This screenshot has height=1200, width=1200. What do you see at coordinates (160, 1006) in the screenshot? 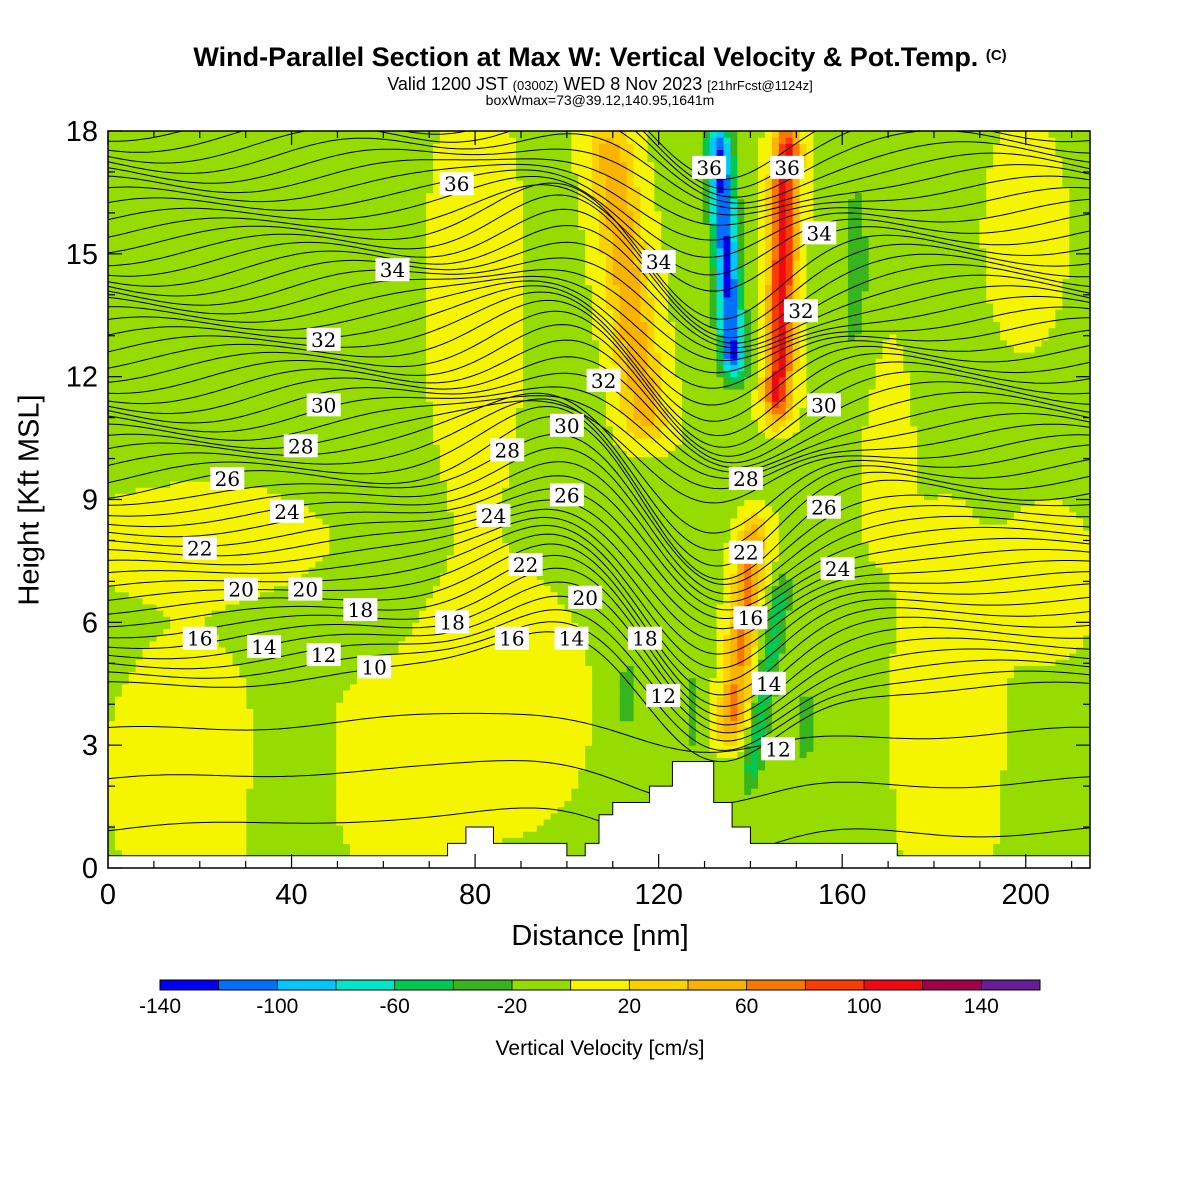
I see `colorbar-tick-label: -140` at bounding box center [160, 1006].